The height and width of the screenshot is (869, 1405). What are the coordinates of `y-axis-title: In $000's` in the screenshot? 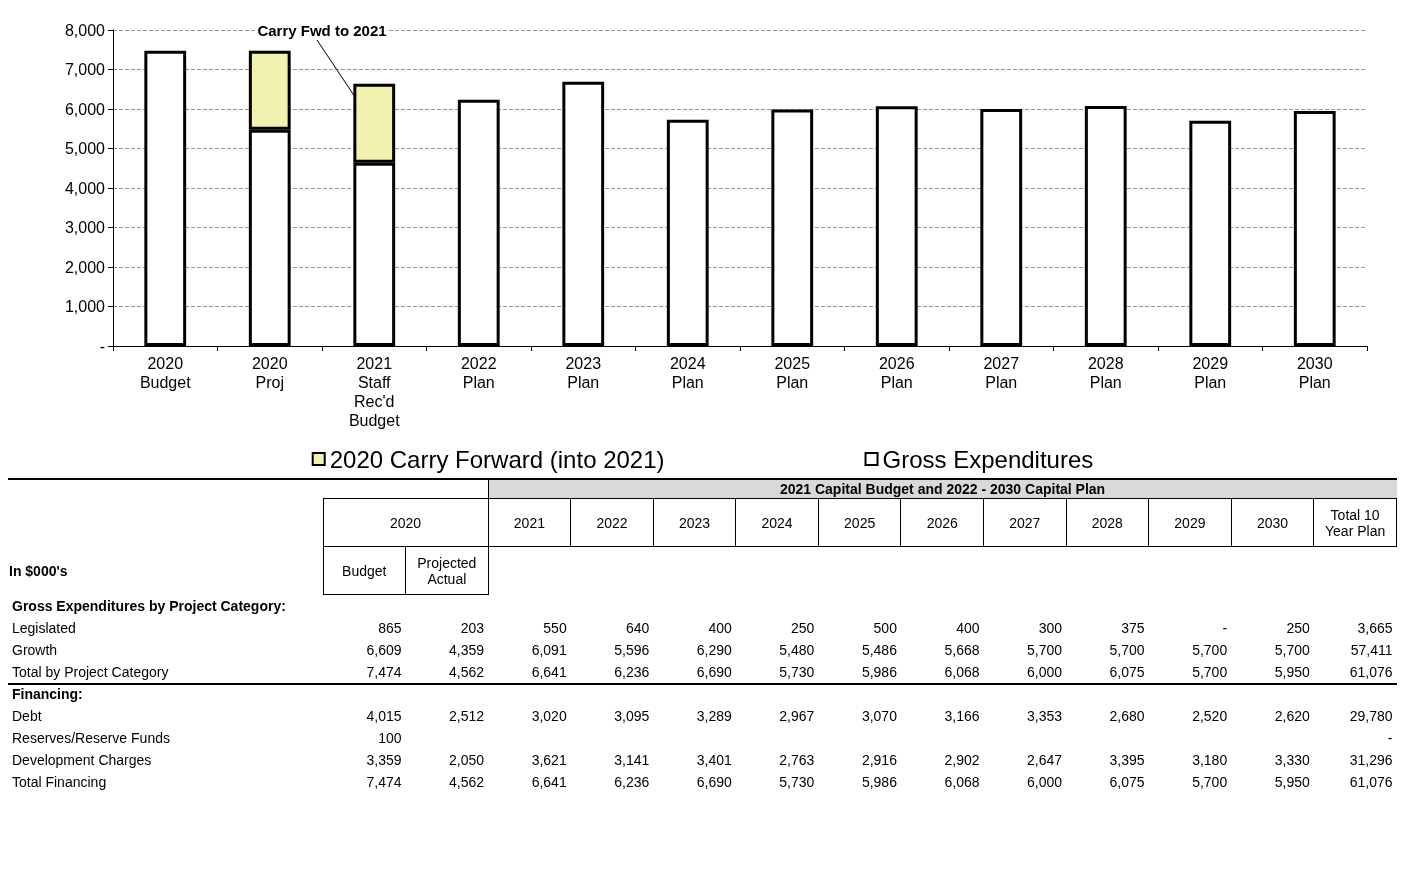 It's located at (38, 571).